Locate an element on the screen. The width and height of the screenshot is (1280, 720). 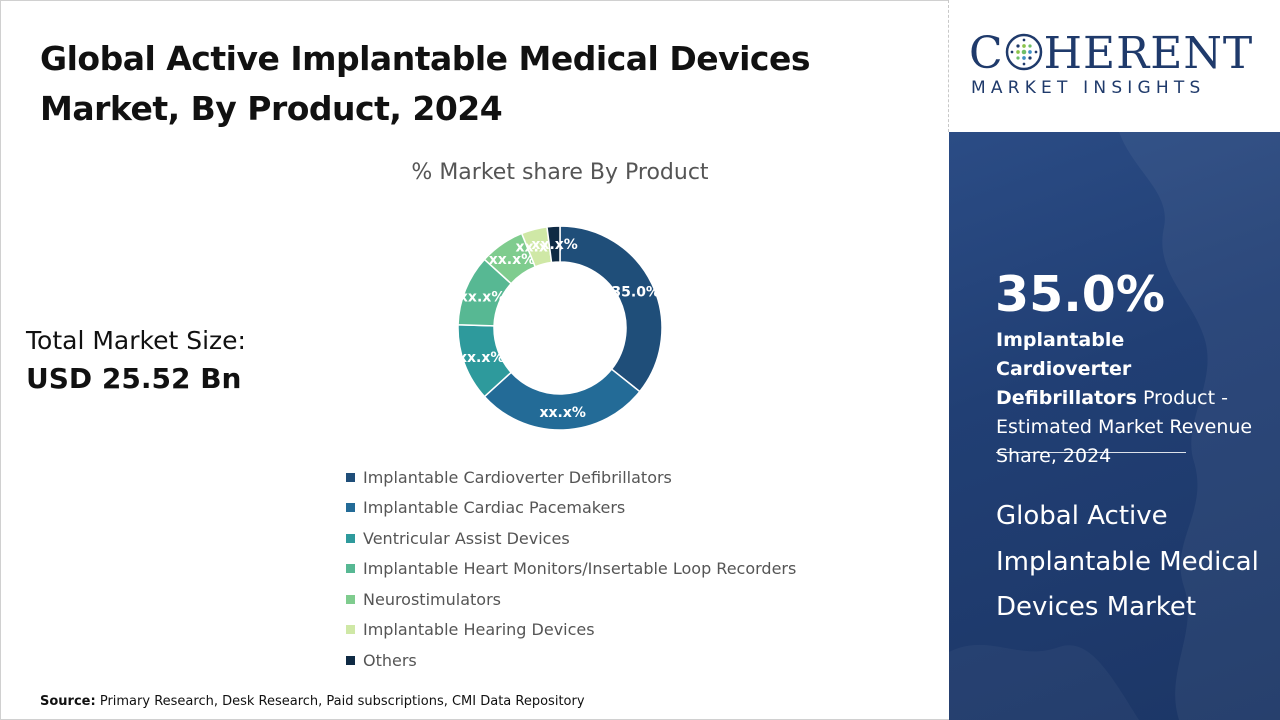
total-market-value: USD 25.52 Bn is located at coordinates (134, 378).